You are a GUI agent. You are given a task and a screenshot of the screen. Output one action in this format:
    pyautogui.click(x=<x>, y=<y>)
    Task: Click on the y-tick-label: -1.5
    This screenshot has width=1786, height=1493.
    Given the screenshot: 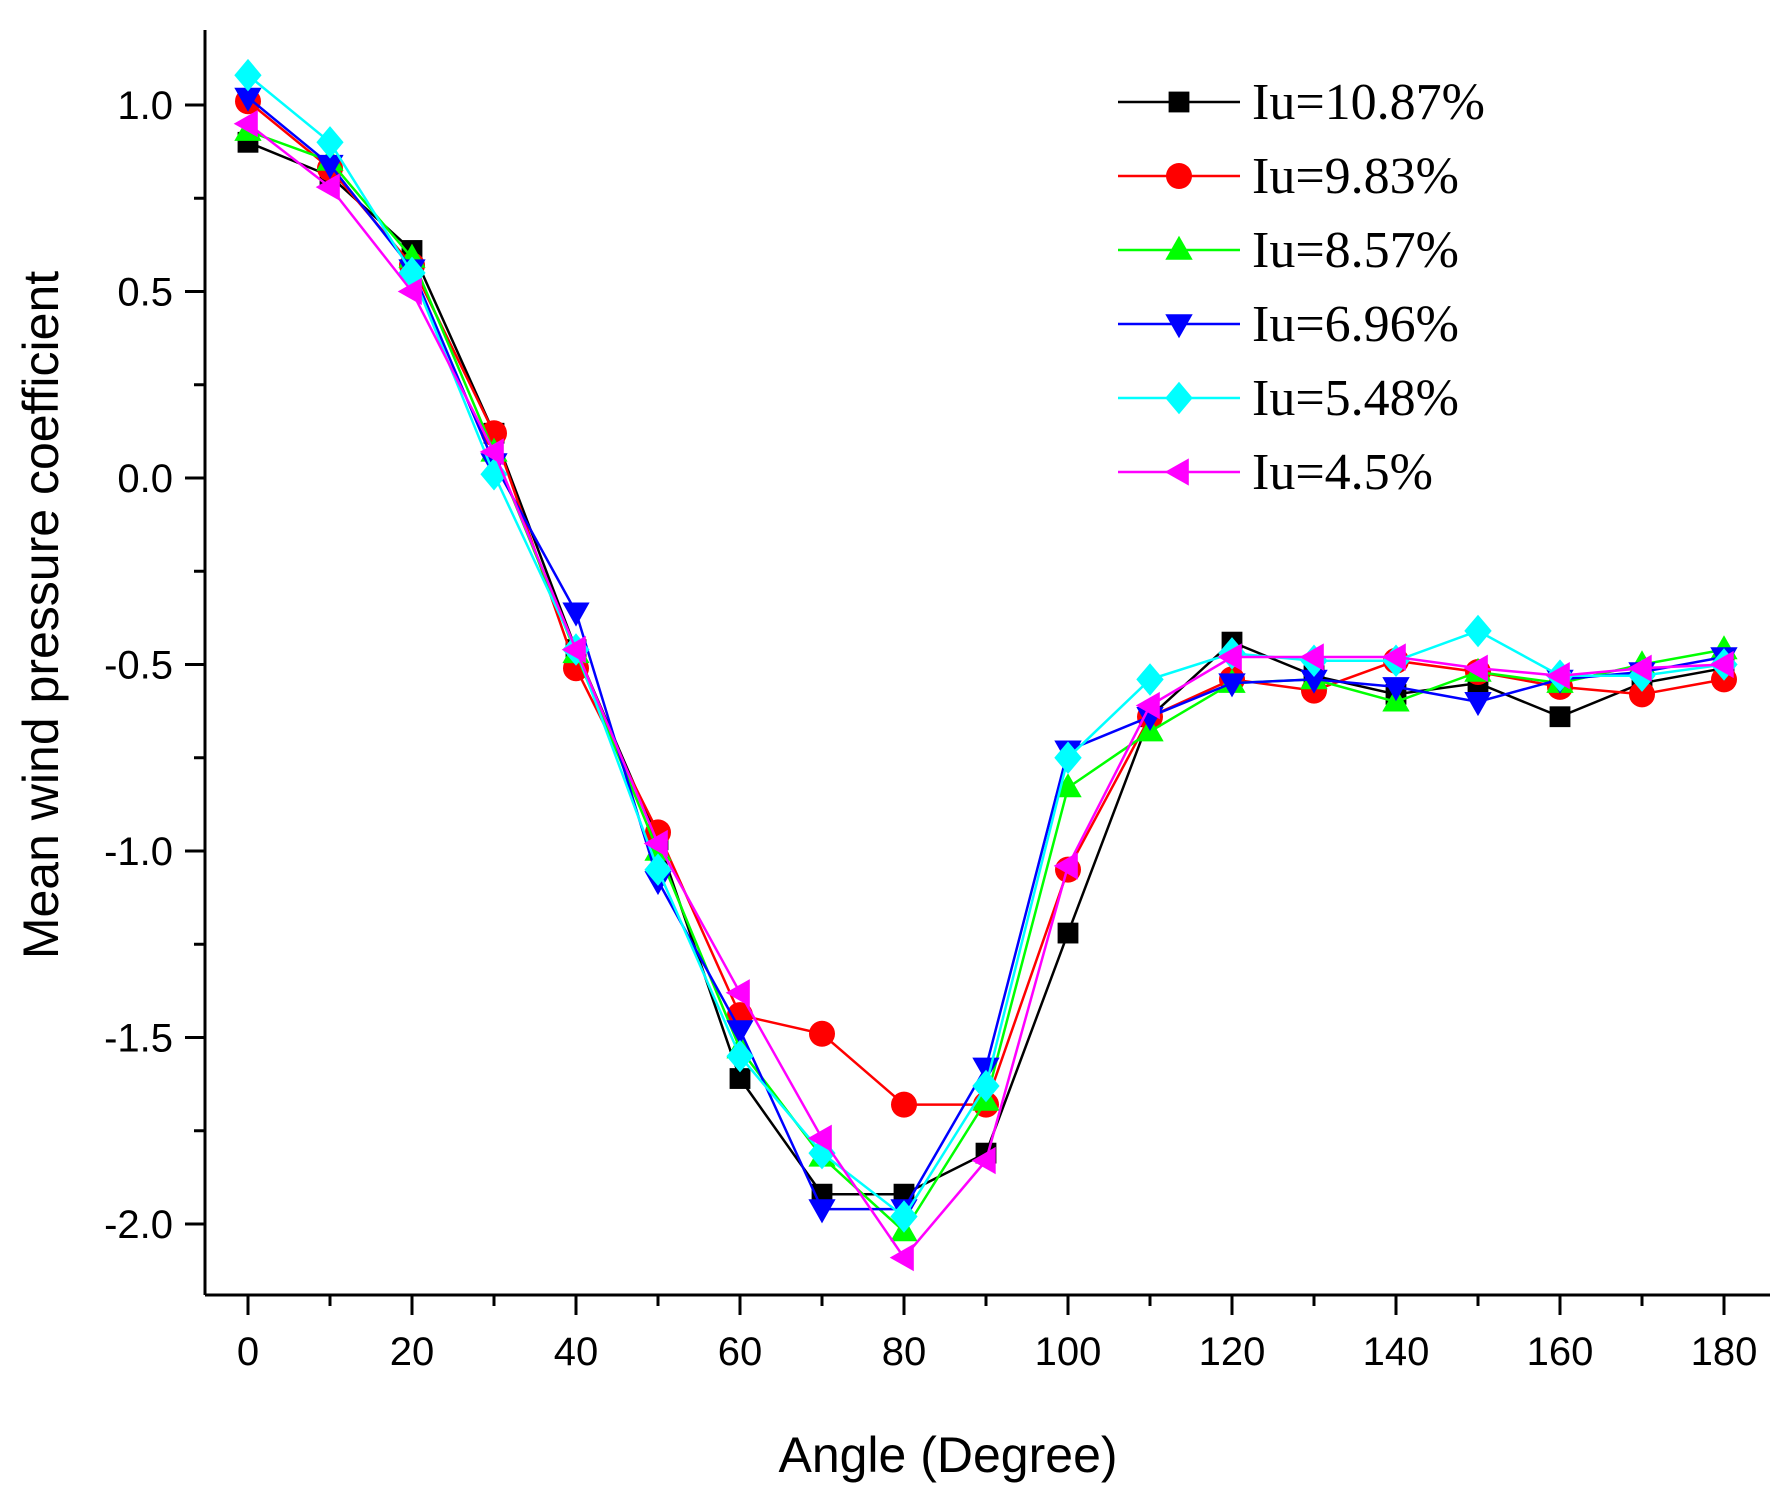 What is the action you would take?
    pyautogui.click(x=138, y=1039)
    